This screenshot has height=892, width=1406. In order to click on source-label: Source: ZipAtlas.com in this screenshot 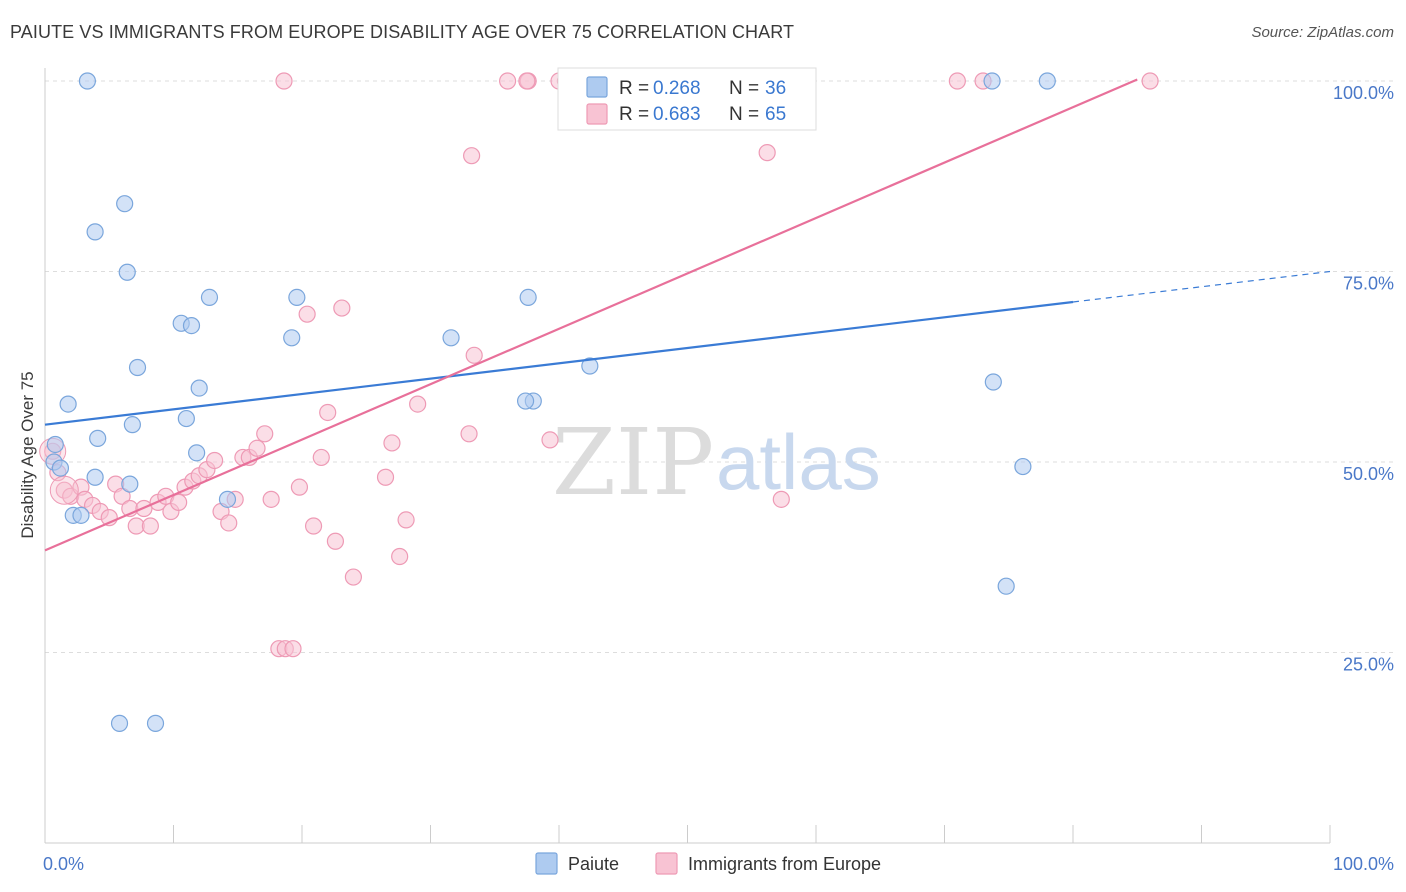, I will do `click(1322, 32)`.